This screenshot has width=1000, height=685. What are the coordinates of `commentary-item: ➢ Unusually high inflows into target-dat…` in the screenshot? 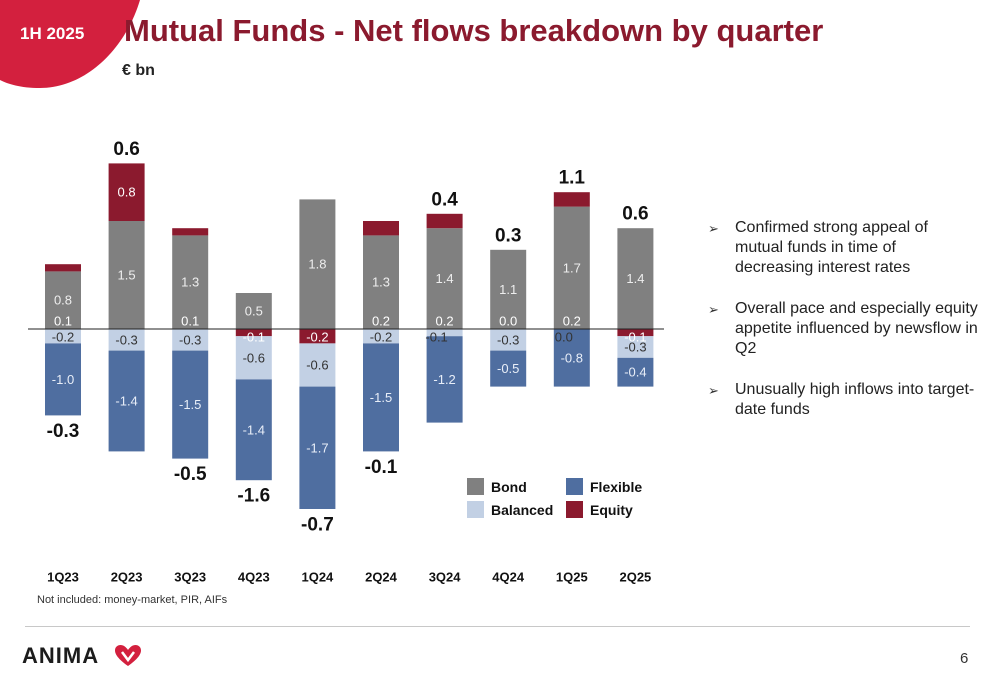 It's located at (843, 400).